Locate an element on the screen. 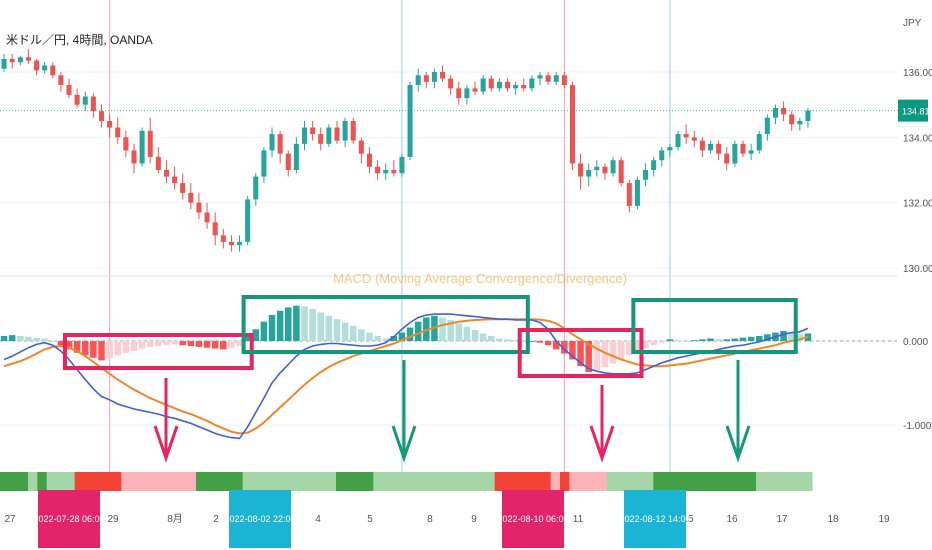 The width and height of the screenshot is (932, 550). last-price-label: 134.818 is located at coordinates (917, 112).